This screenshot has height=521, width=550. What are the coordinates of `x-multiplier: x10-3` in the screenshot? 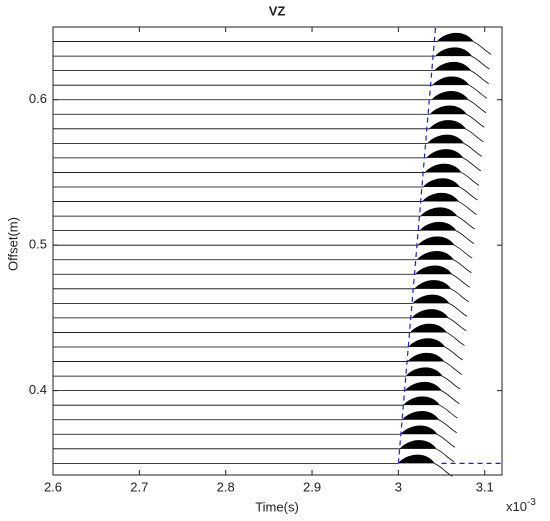 It's located at (521, 506).